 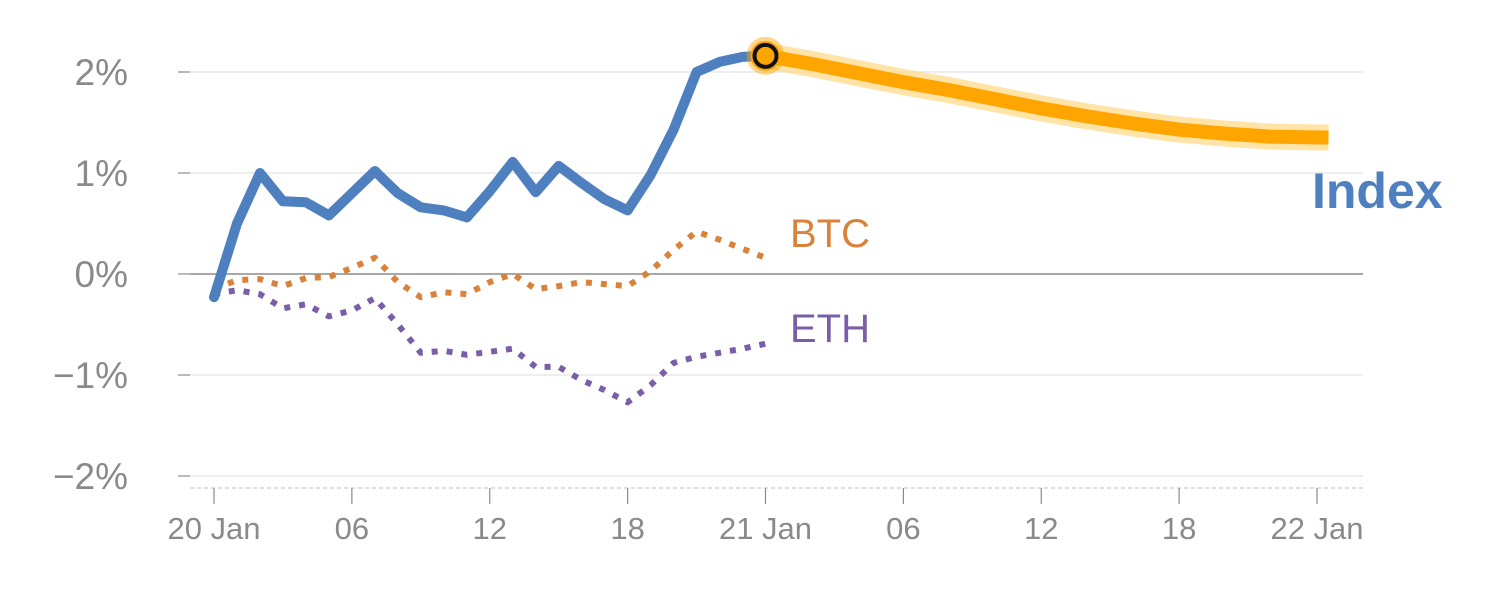 I want to click on y-tick-label: 0%, so click(x=101, y=274).